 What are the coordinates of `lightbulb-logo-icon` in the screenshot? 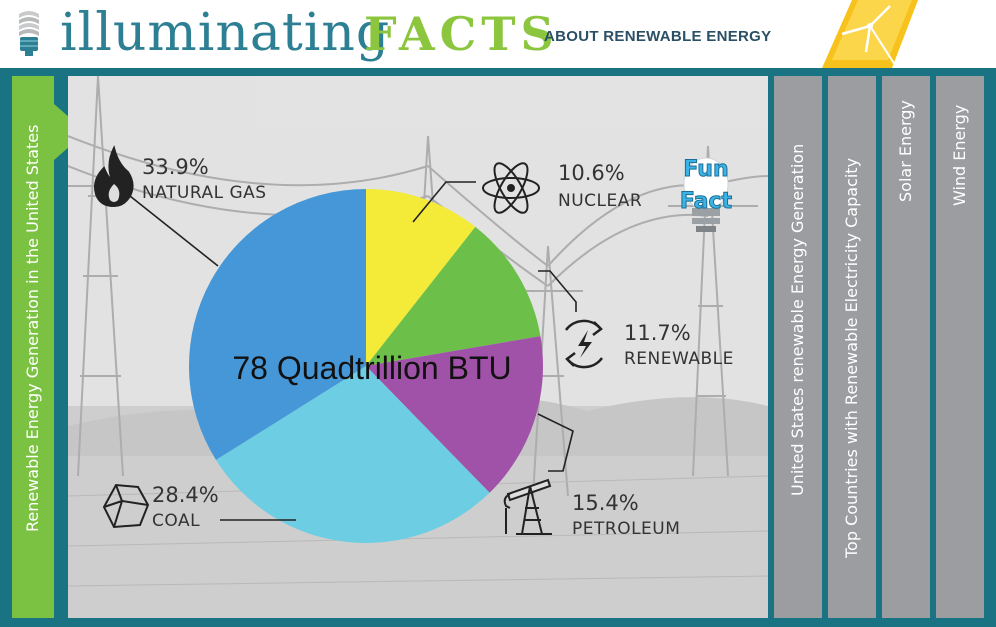 It's located at (29, 33).